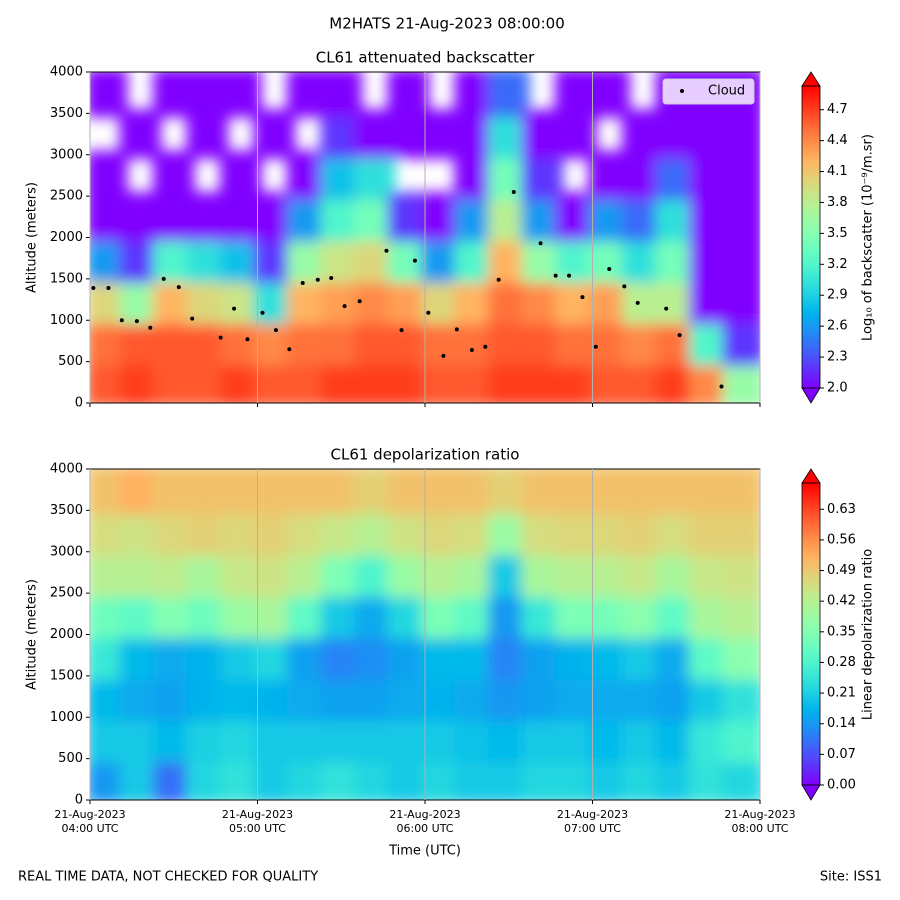  I want to click on y-tick-label: 3000, so click(66, 551).